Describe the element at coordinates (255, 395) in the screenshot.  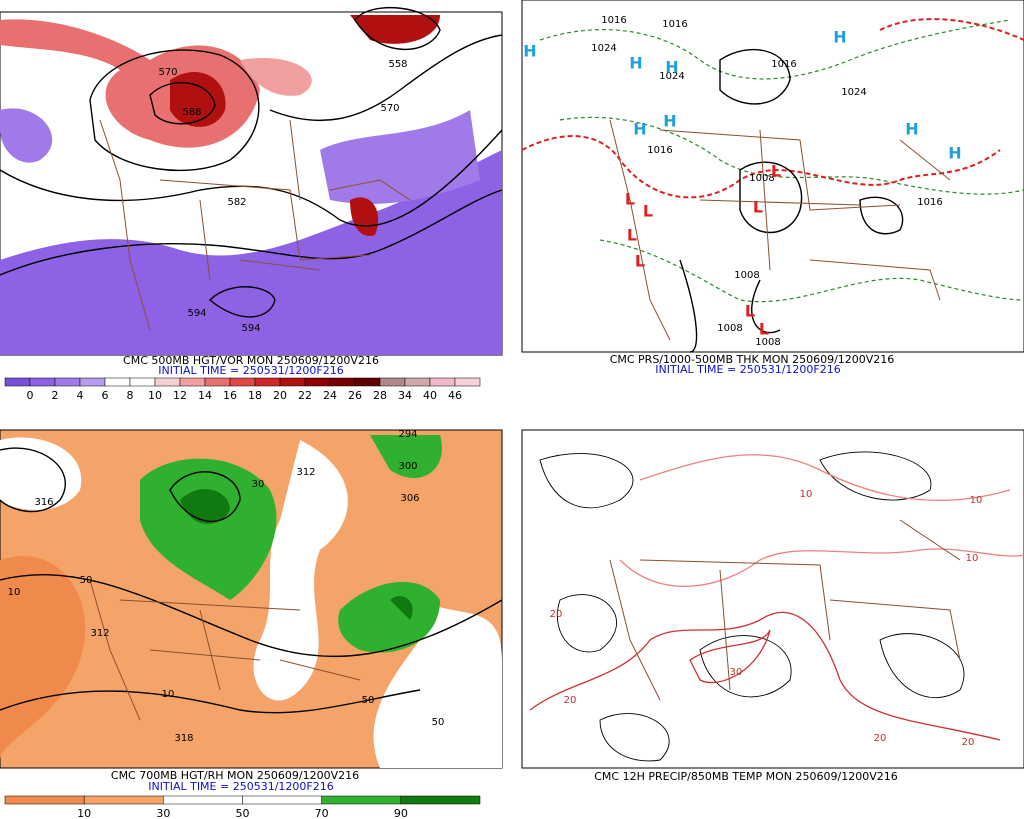
I see `colorbar-label: 18` at that location.